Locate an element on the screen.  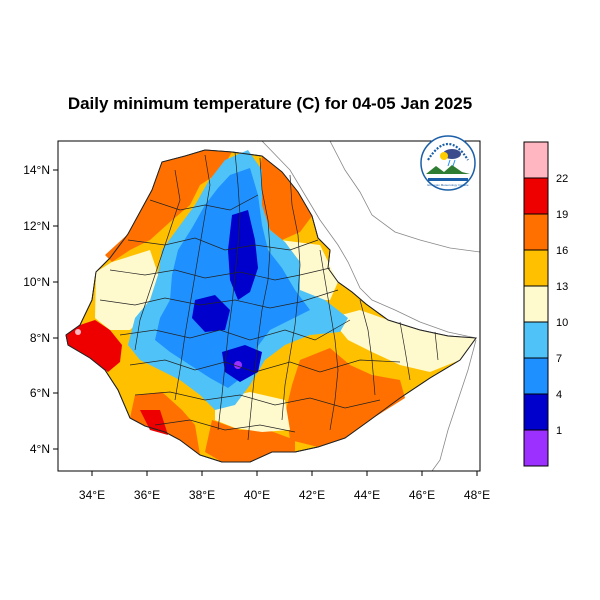
temp-zone-darkblue-south is located at coordinates (242, 363).